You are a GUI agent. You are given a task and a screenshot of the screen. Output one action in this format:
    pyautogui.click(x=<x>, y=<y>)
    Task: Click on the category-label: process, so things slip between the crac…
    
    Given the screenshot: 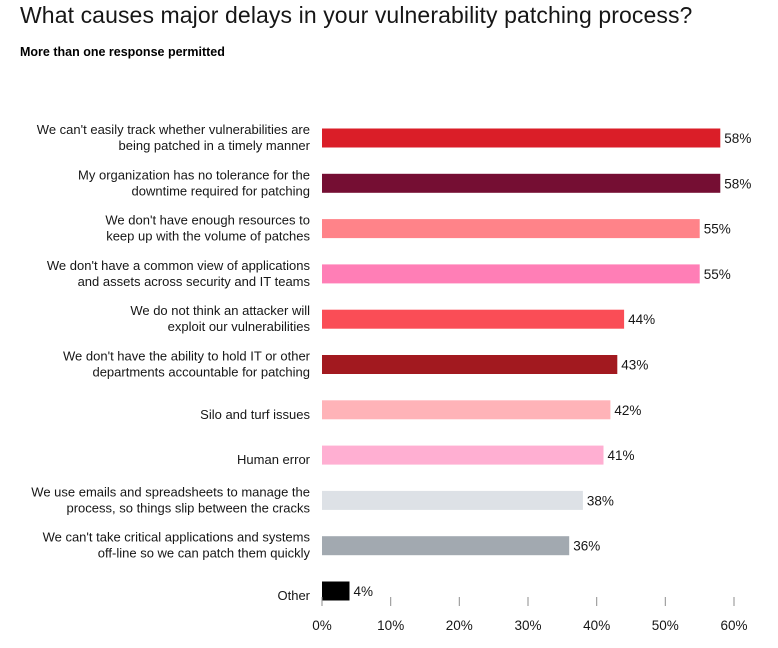 What is the action you would take?
    pyautogui.click(x=188, y=507)
    